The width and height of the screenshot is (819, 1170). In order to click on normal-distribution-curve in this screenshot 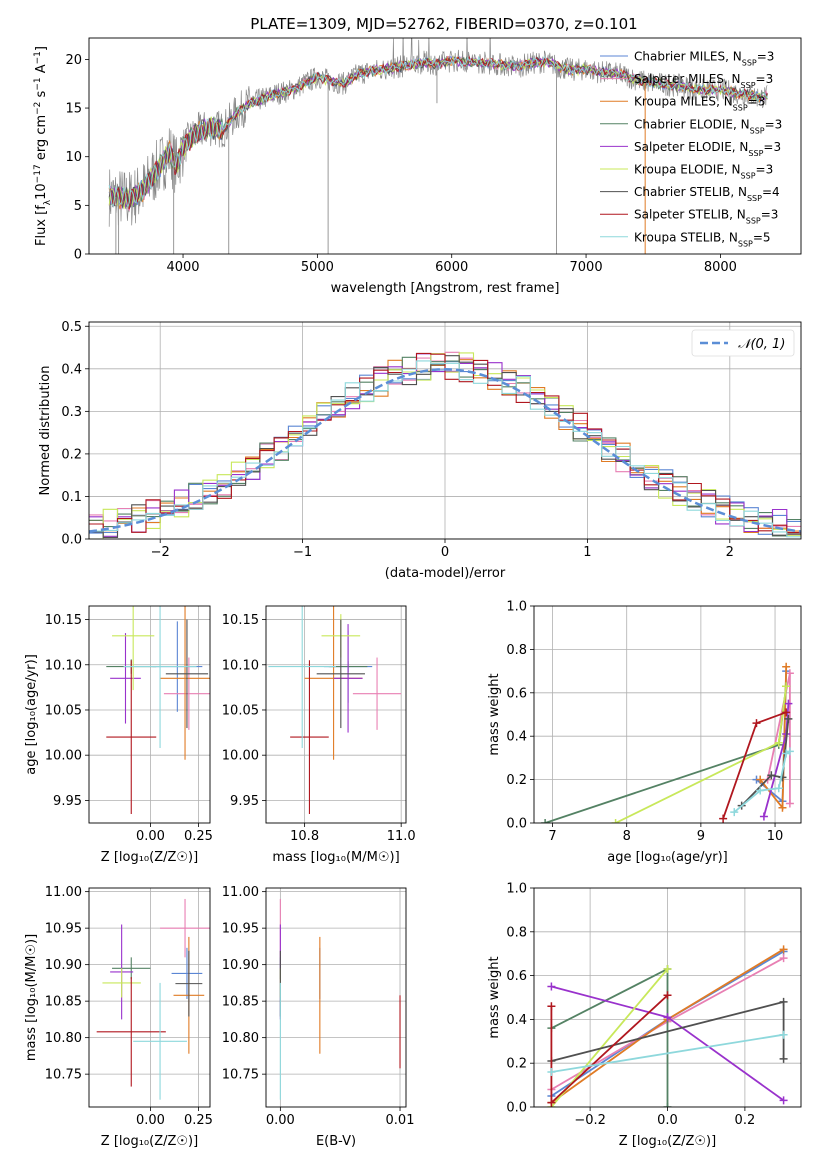, I will do `click(445, 450)`.